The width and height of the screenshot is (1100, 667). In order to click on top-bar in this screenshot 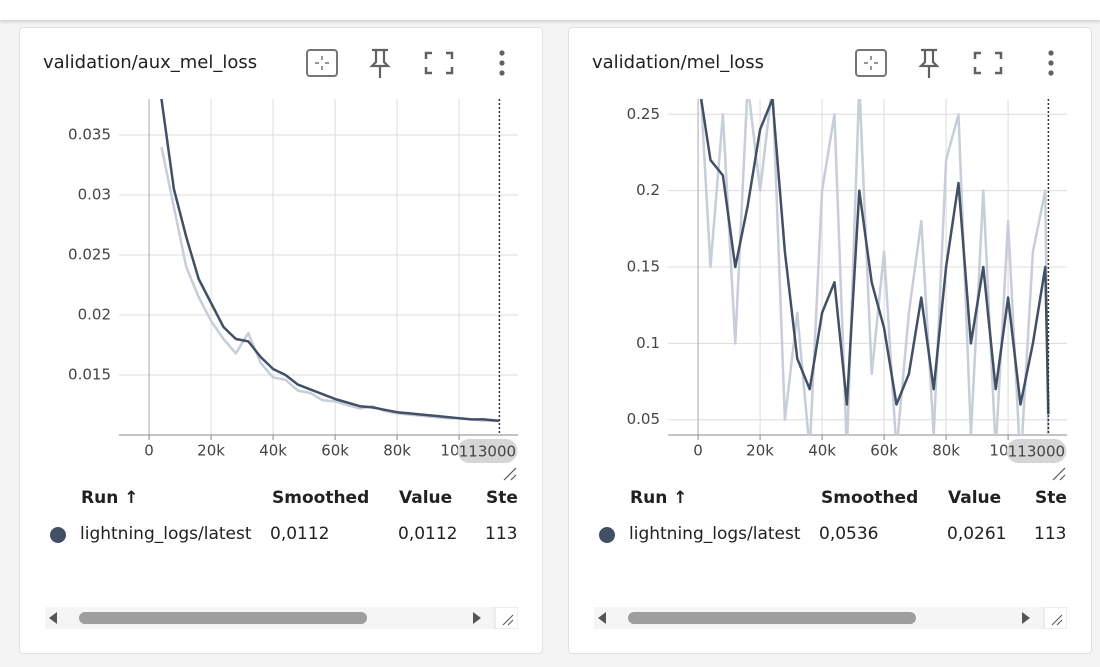, I will do `click(550, 10)`.